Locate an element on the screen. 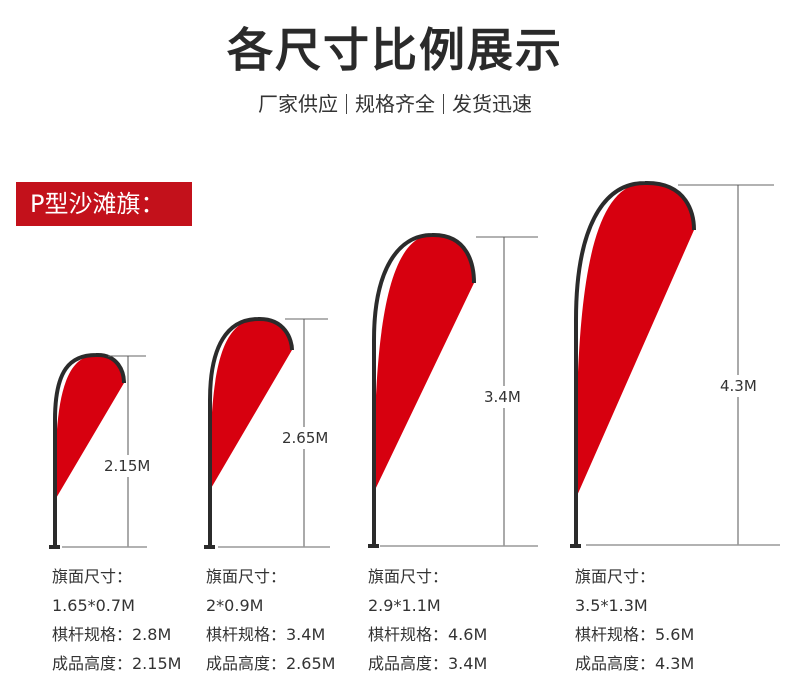 Image resolution: width=790 pixels, height=684 pixels. flag-4-pole is located at coordinates (635, 363).